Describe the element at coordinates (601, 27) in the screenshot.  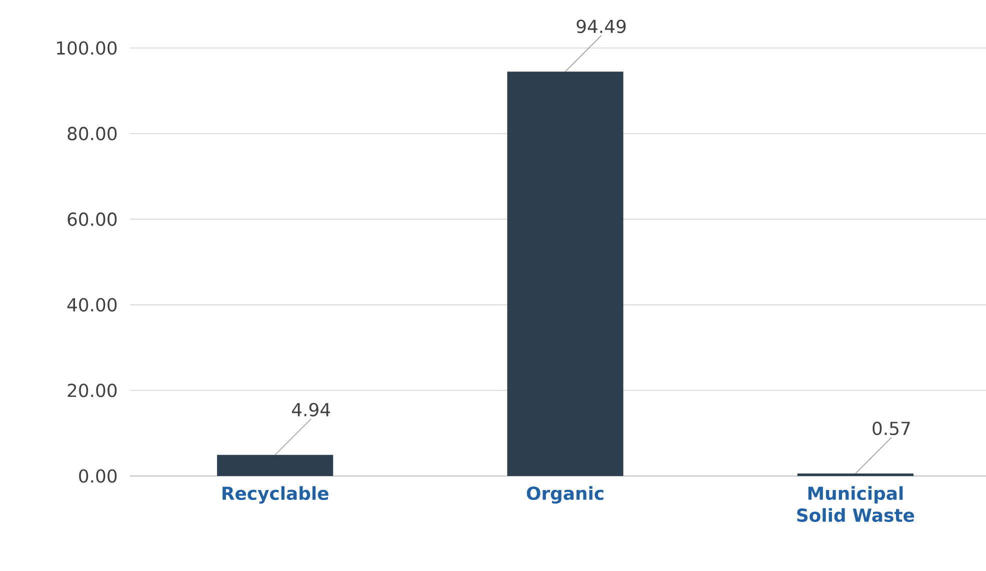
I see `data-label: 94.49` at that location.